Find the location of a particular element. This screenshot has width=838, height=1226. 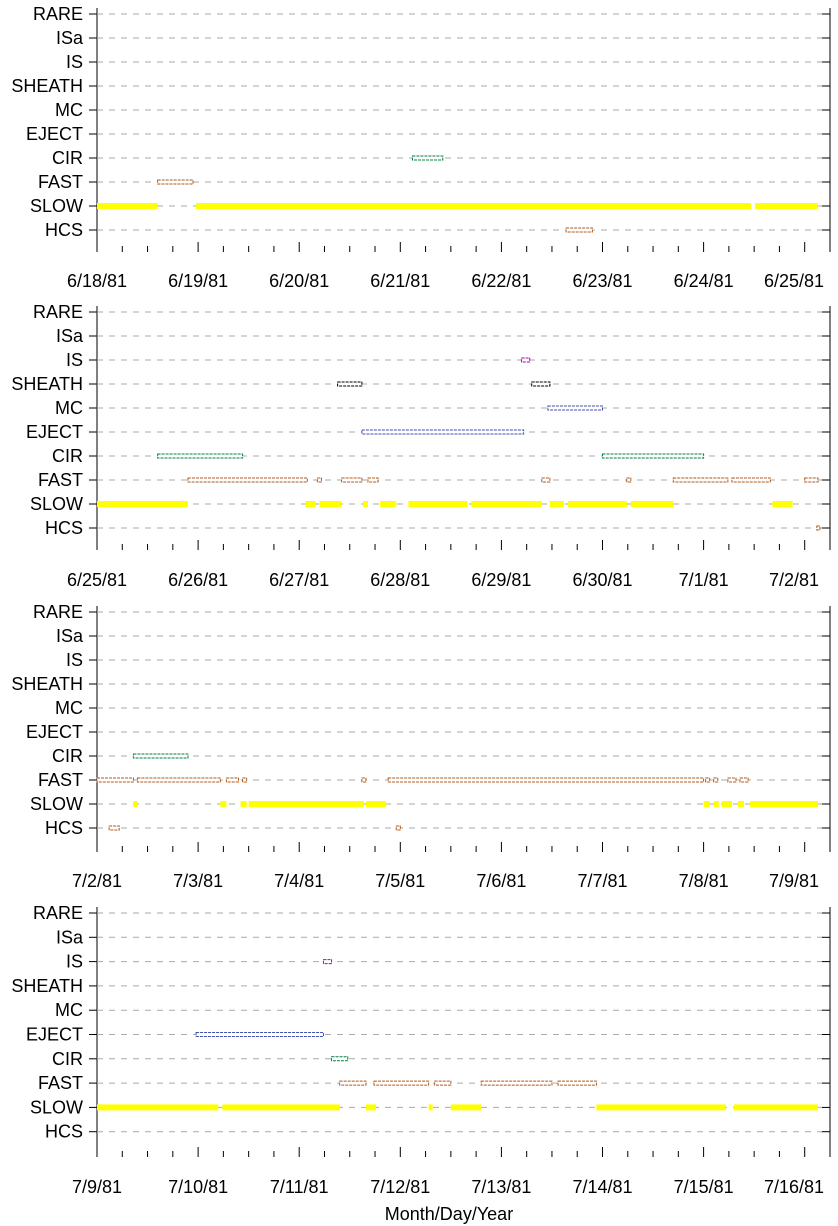

x-tick-label: 6/19/81 is located at coordinates (198, 281).